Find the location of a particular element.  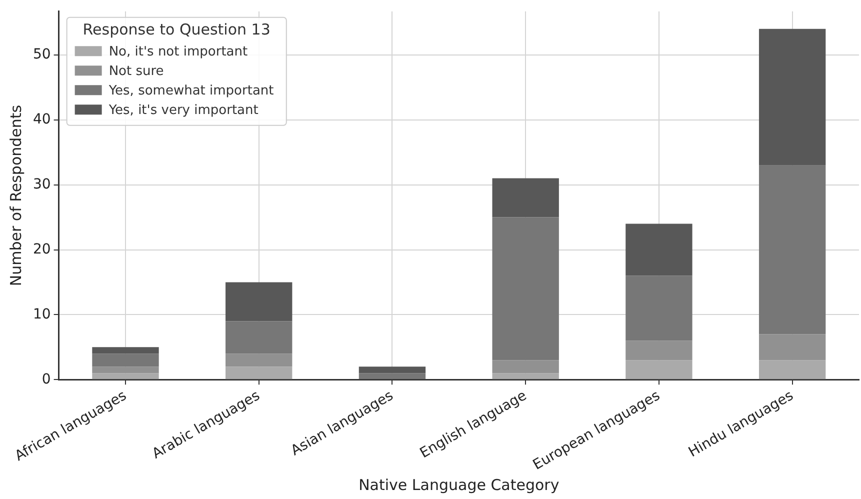

legend-label: No, it's not important is located at coordinates (178, 52).